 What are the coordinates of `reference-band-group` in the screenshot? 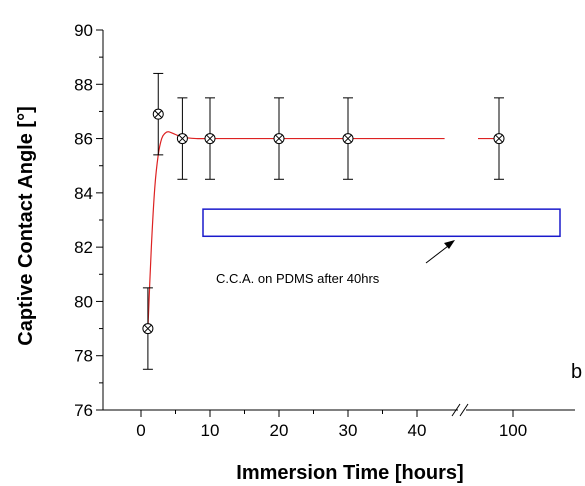 It's located at (381, 236).